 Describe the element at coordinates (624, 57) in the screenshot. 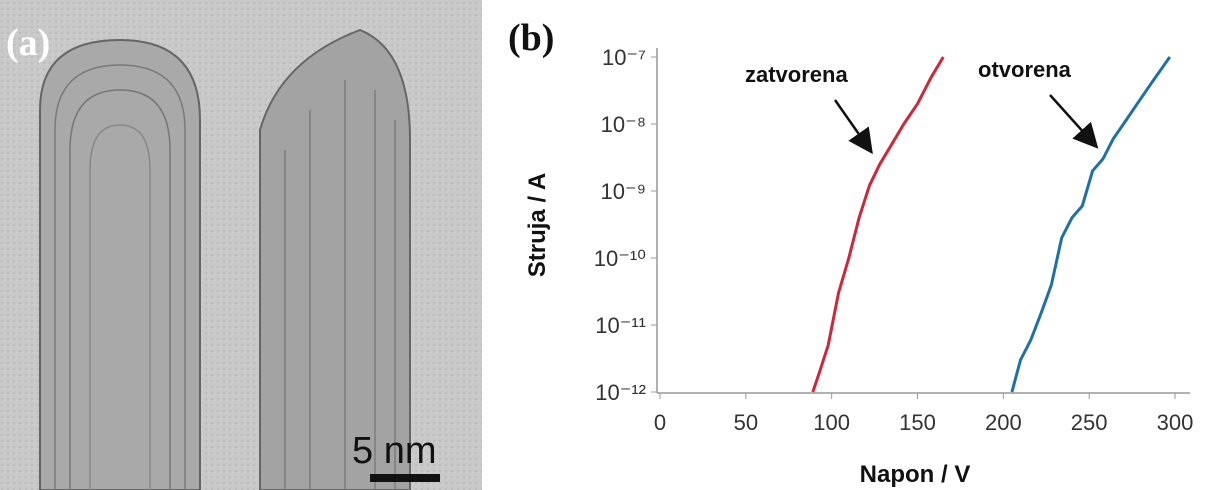

I see `y-tick-label: 10⁻⁷` at that location.